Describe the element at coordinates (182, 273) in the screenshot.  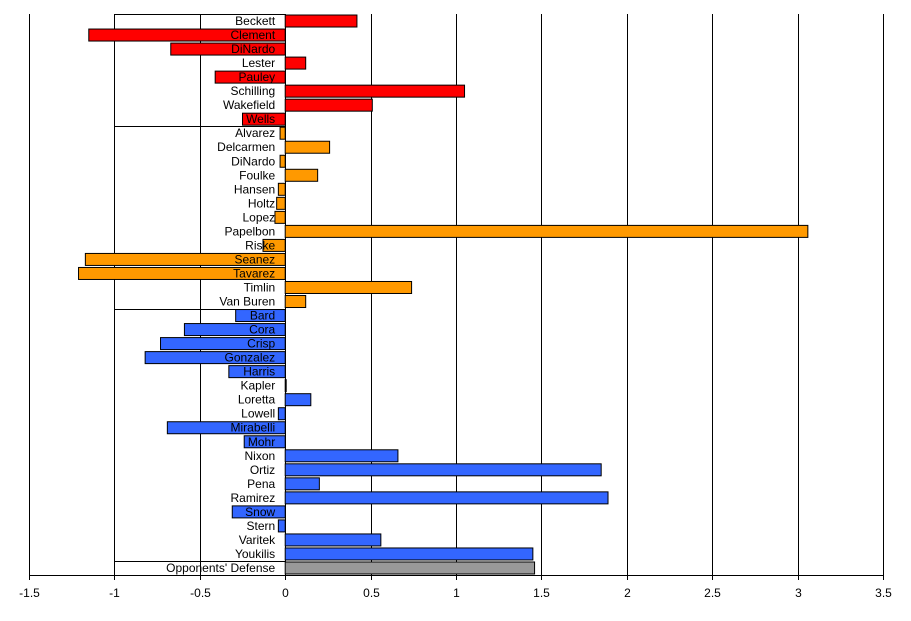
I see `bar-tavarez` at that location.